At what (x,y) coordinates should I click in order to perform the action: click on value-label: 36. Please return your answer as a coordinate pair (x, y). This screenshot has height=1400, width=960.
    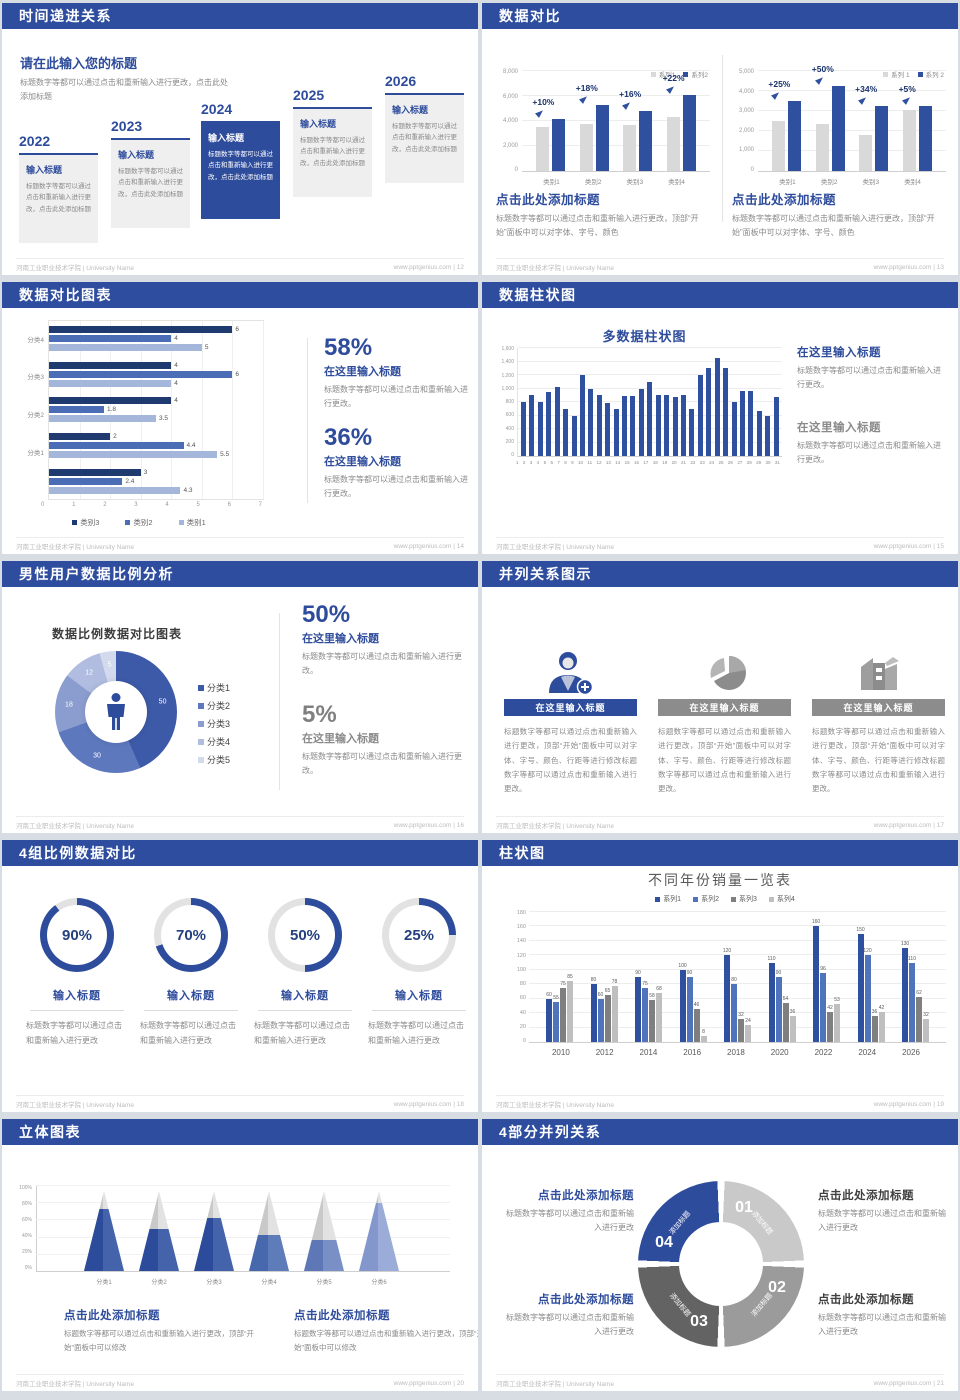
    Looking at the image, I should click on (874, 1012).